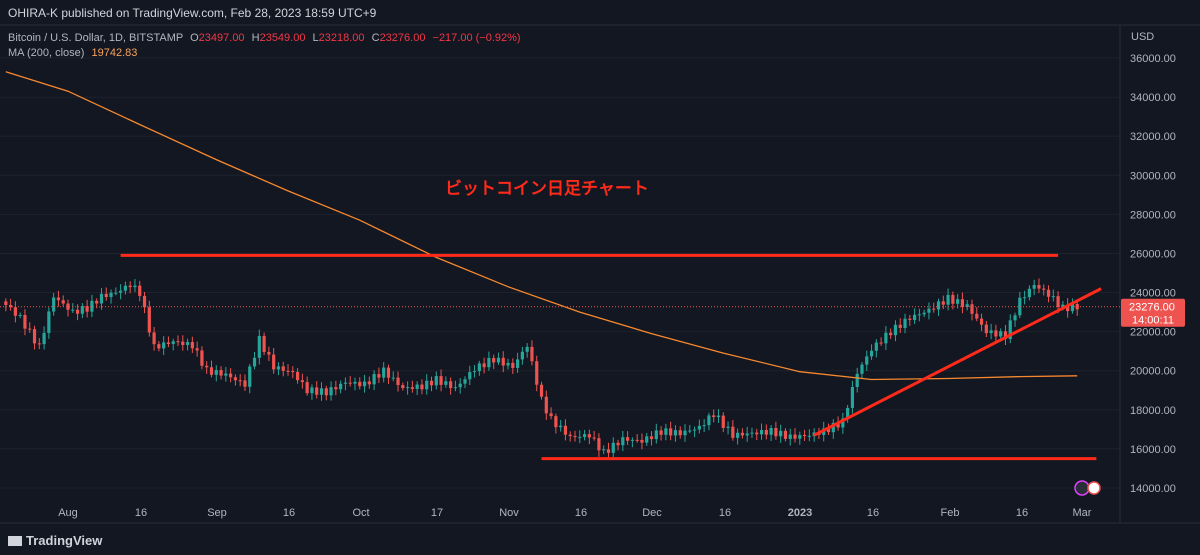  I want to click on ma-label: MA (200, close), so click(46, 53).